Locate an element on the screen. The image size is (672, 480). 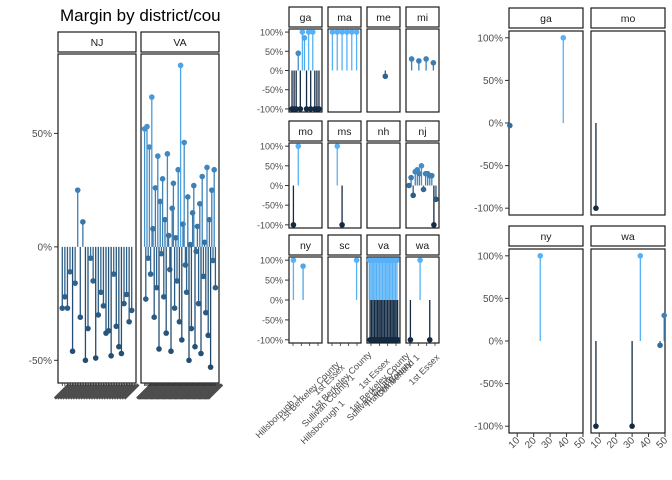
chart2-panel-nh-strip is located at coordinates (383, 131).